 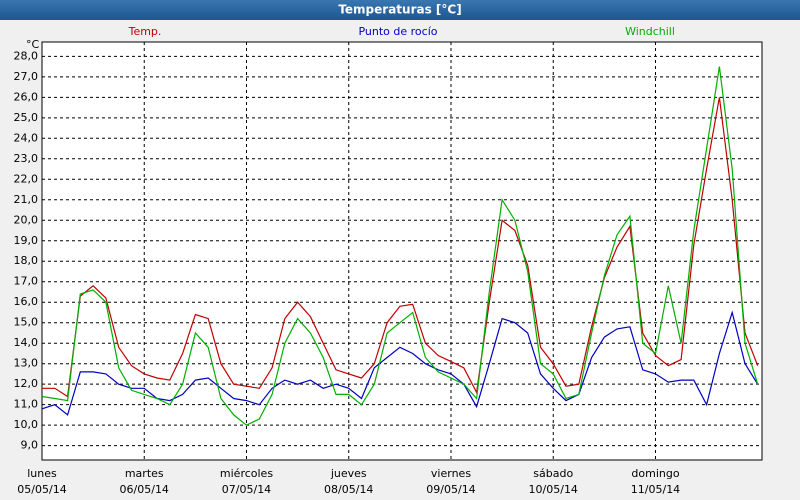 I want to click on x-tick-date: 08/05/14, so click(x=348, y=489).